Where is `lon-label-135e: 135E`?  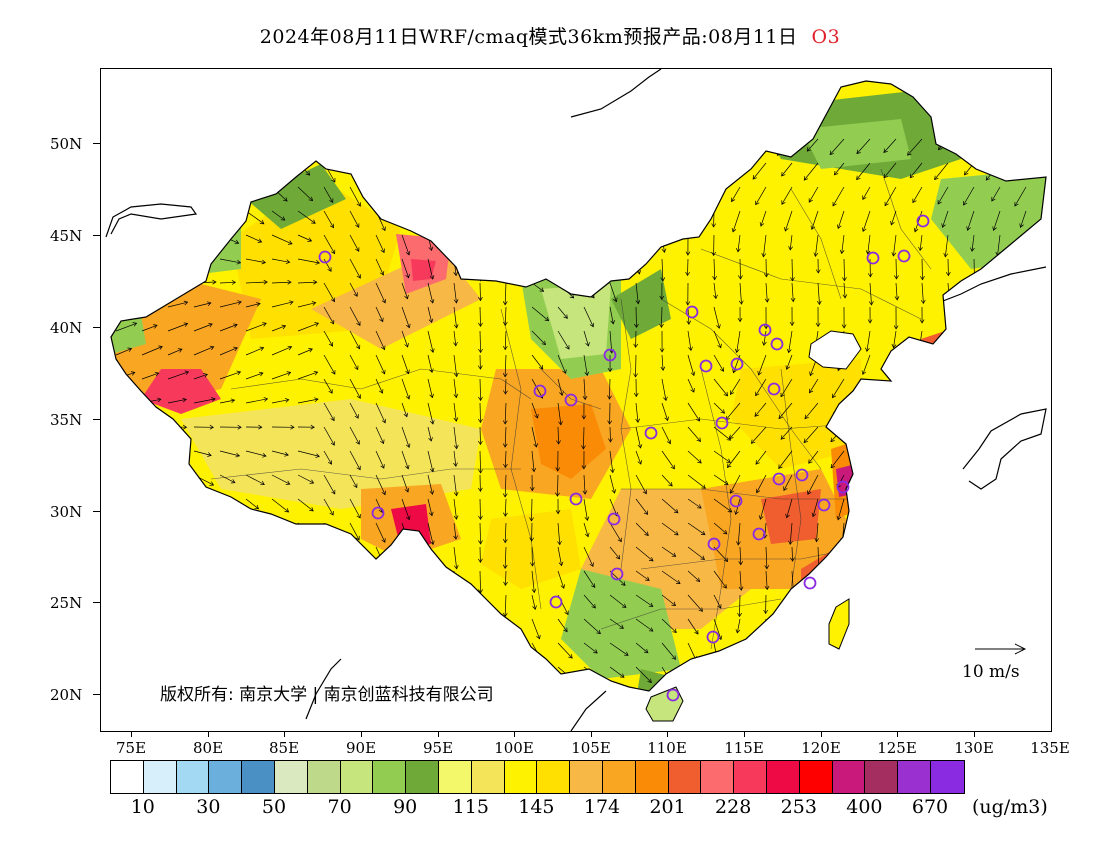
lon-label-135e: 135E is located at coordinates (1050, 748).